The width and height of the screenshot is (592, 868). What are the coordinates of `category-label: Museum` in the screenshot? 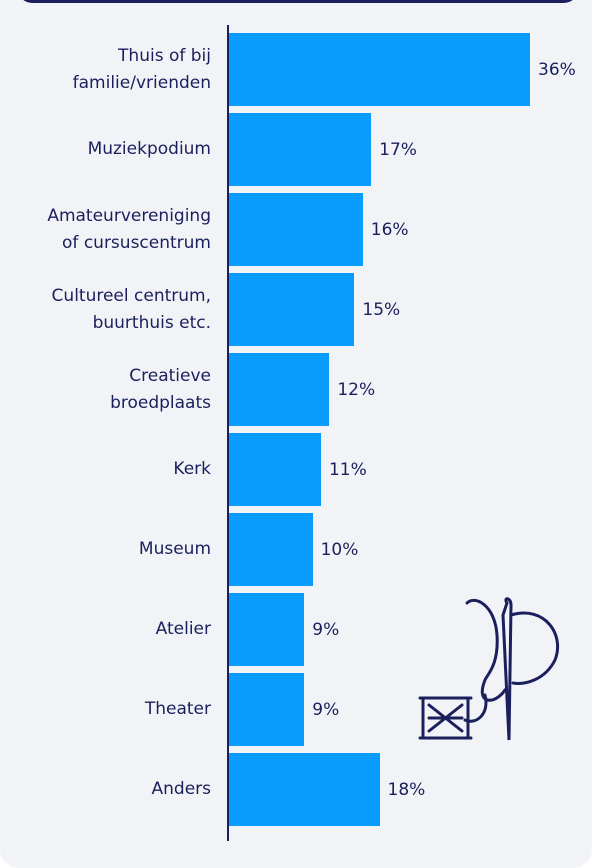 It's located at (174, 549).